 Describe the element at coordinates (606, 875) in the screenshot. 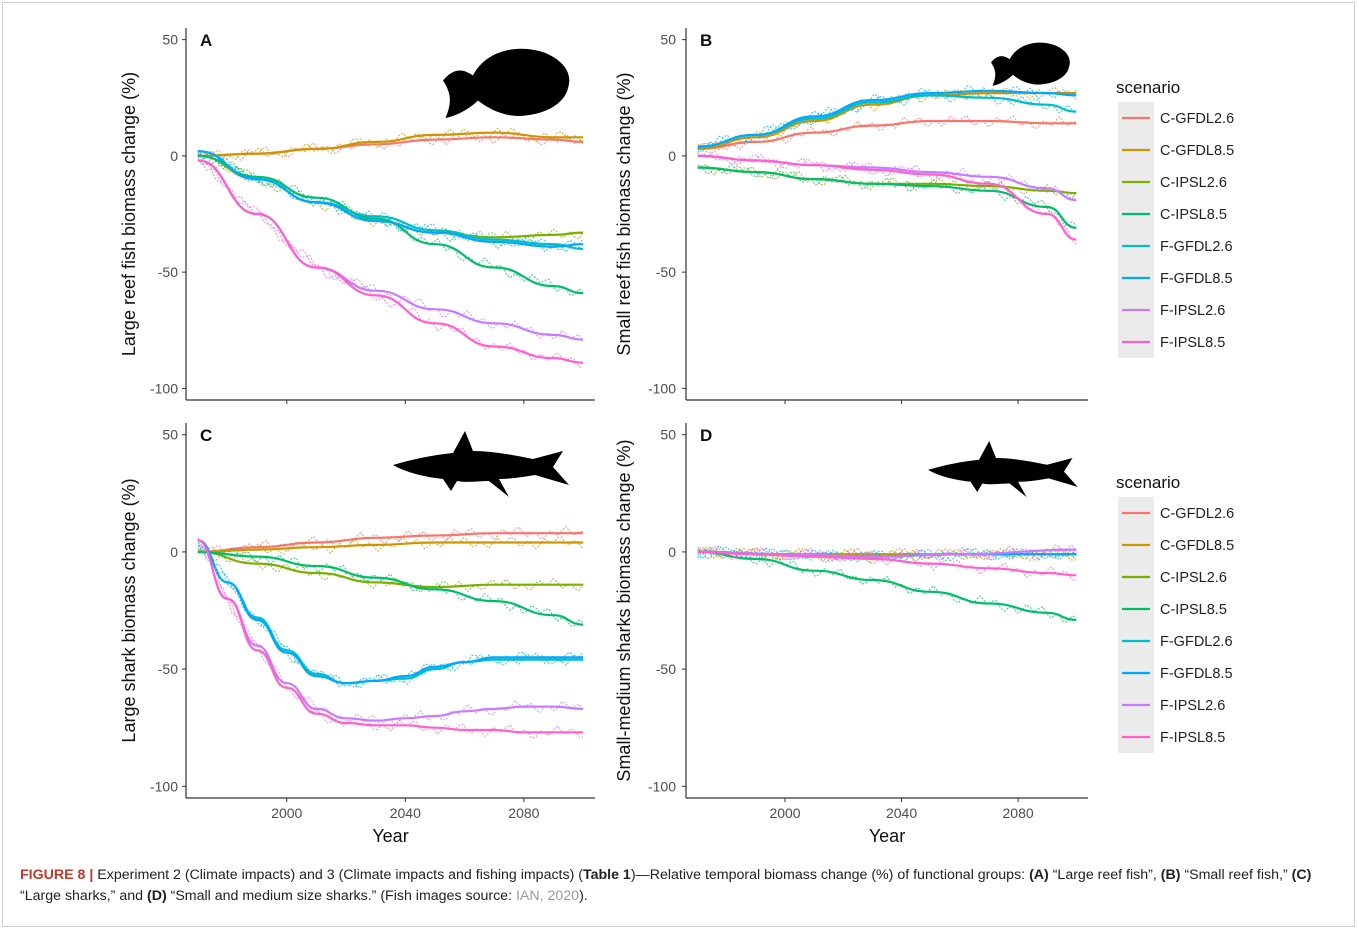

I see `caption-table-ref: Table 1` at that location.